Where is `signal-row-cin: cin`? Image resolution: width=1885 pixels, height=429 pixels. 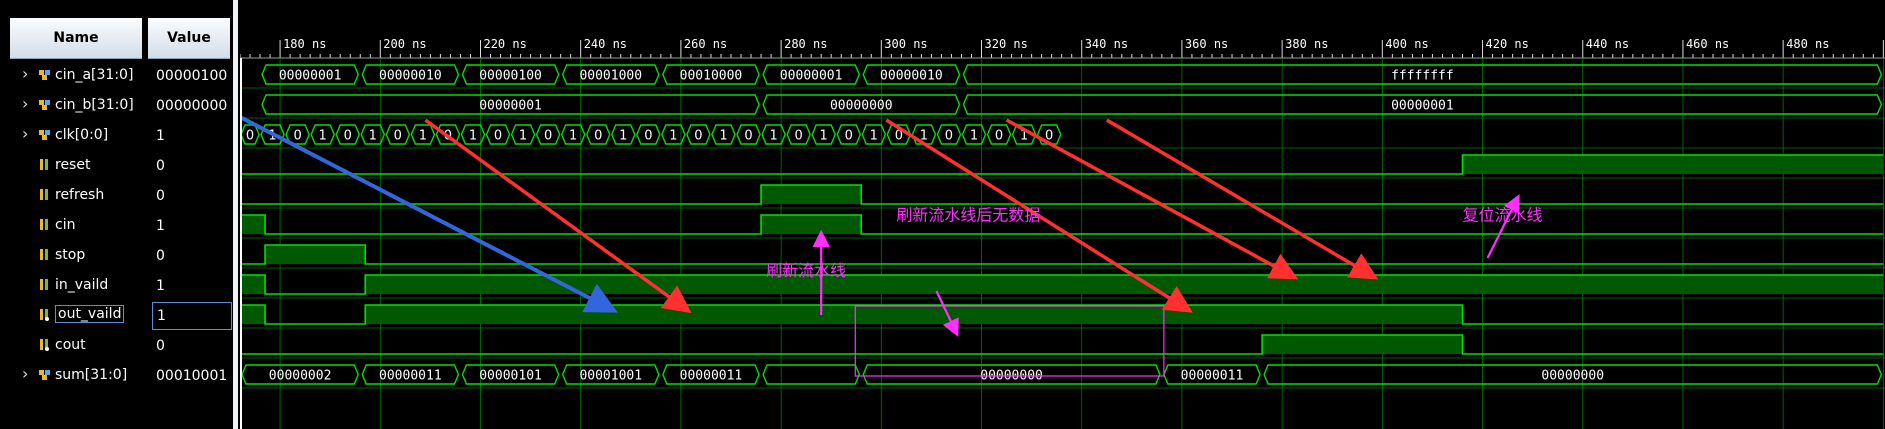 signal-row-cin: cin is located at coordinates (73, 225).